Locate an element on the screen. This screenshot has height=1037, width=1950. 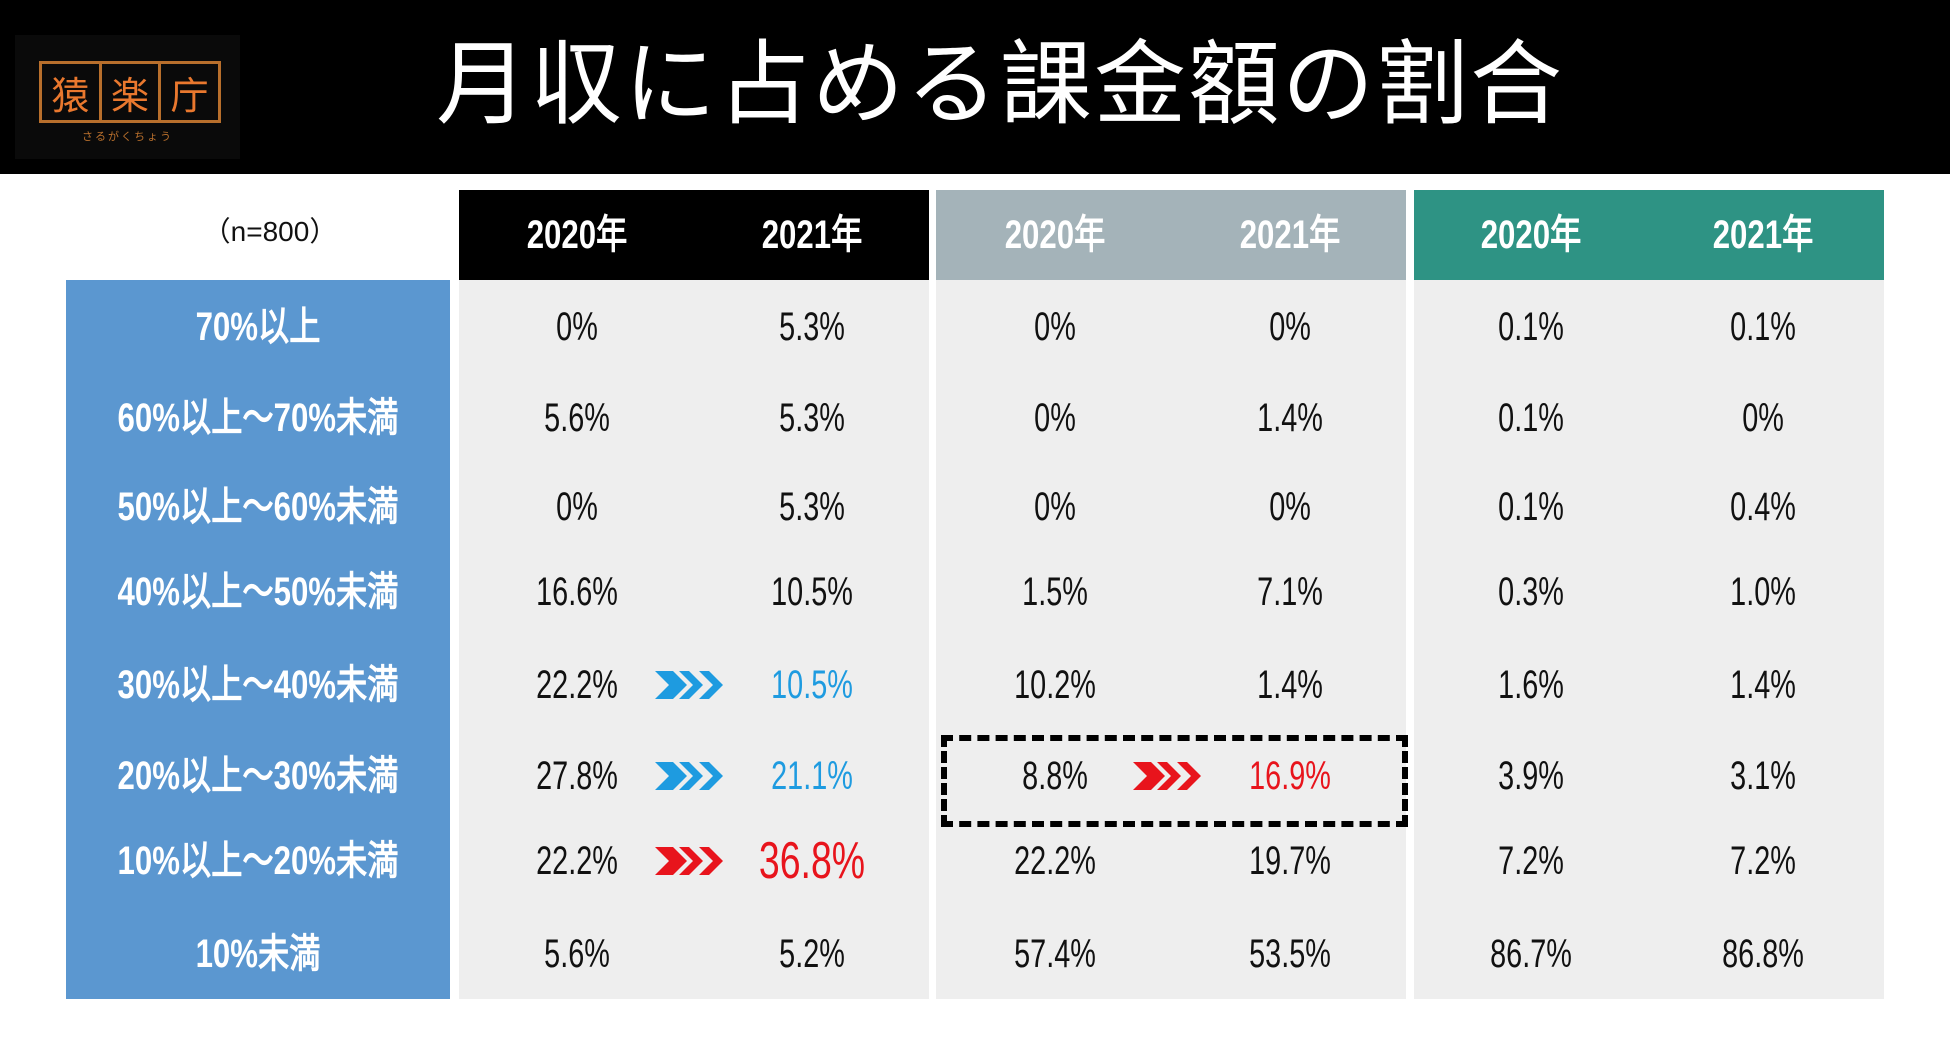
table-cell: 36.8% is located at coordinates (812, 861).